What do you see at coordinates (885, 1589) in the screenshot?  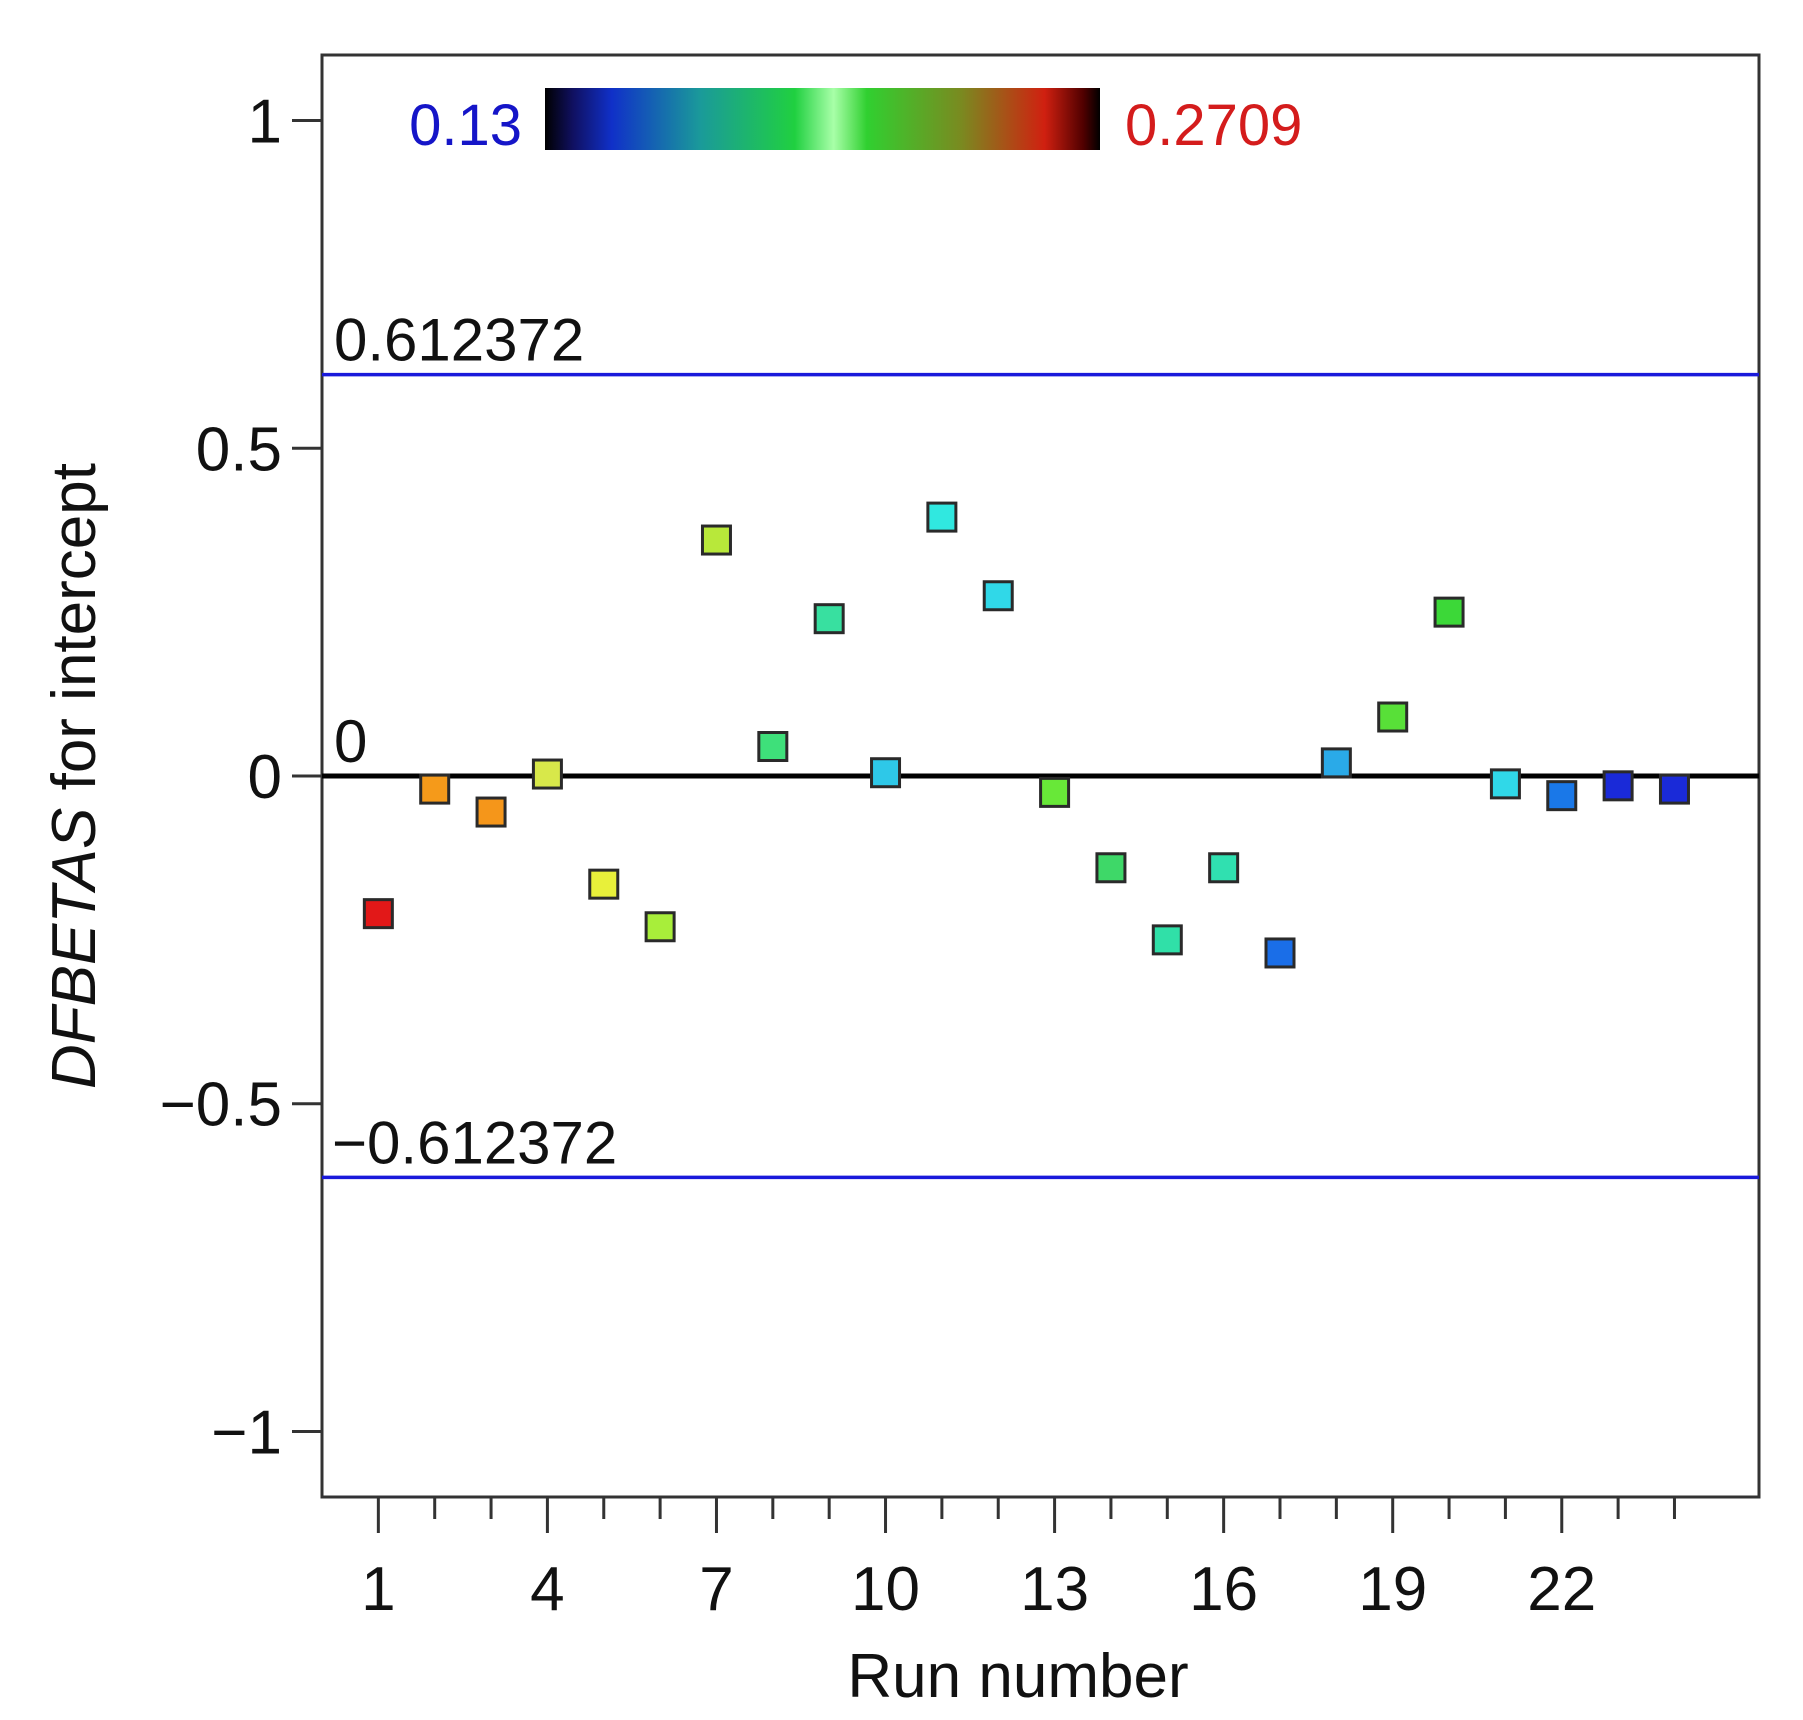 I see `x-tick-label-10: 10` at bounding box center [885, 1589].